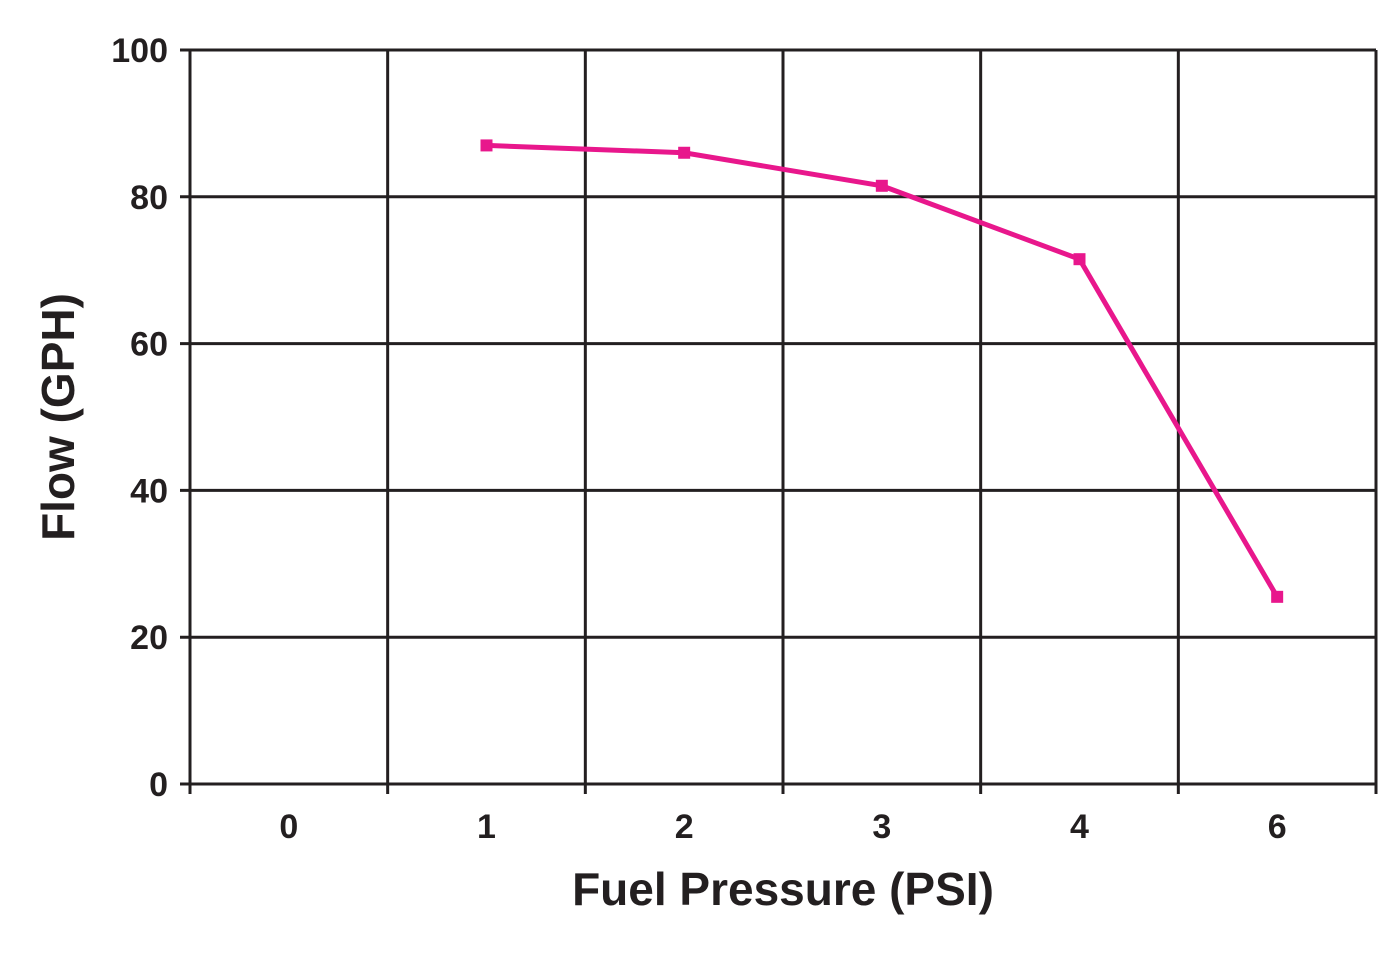  I want to click on y-tick-label: 60, so click(149, 345).